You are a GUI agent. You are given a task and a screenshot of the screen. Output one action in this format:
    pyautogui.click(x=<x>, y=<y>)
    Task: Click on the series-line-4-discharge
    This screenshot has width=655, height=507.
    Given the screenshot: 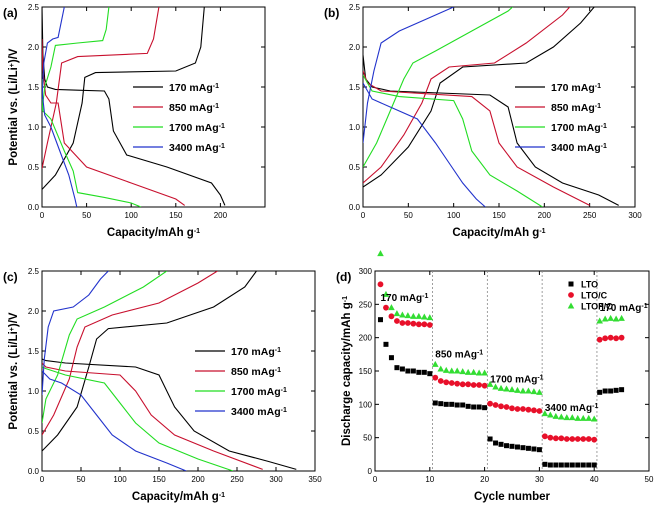 What is the action you would take?
    pyautogui.click(x=60, y=148)
    